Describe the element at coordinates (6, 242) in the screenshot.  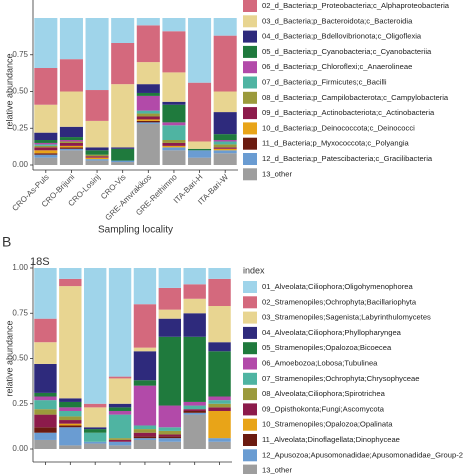
I see `panel-label: B` at that location.